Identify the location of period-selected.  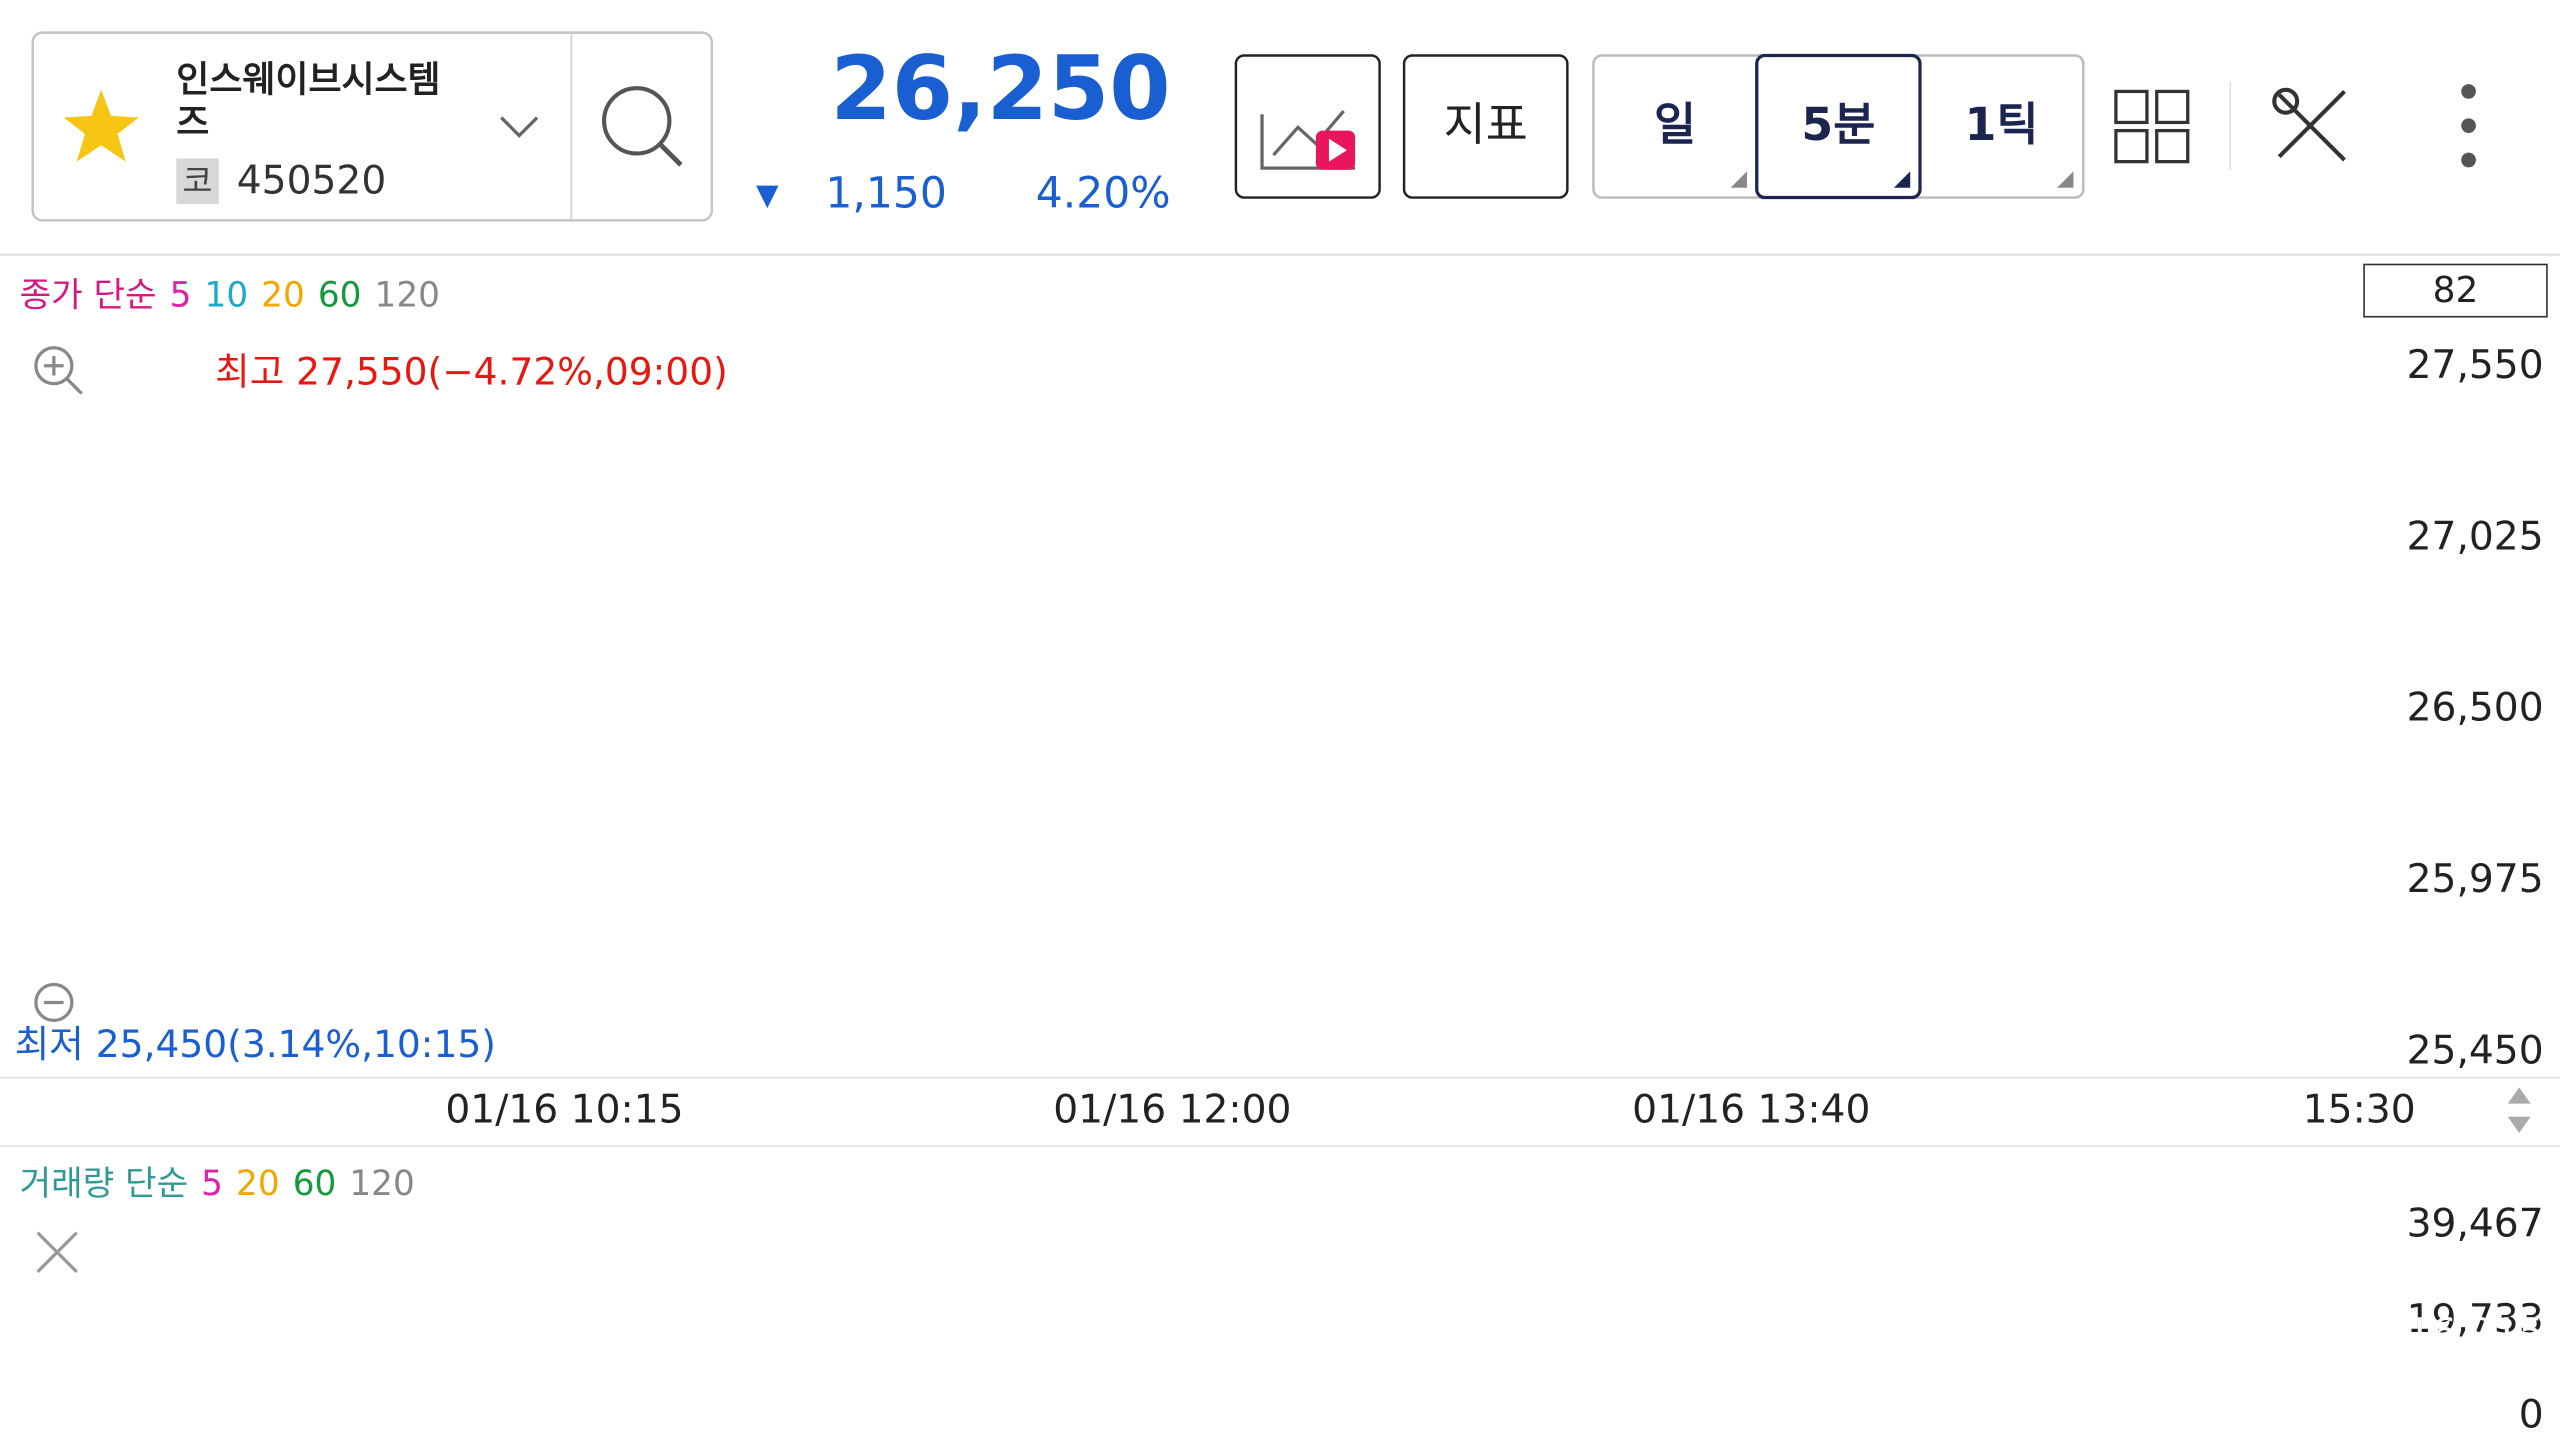
(1838, 126).